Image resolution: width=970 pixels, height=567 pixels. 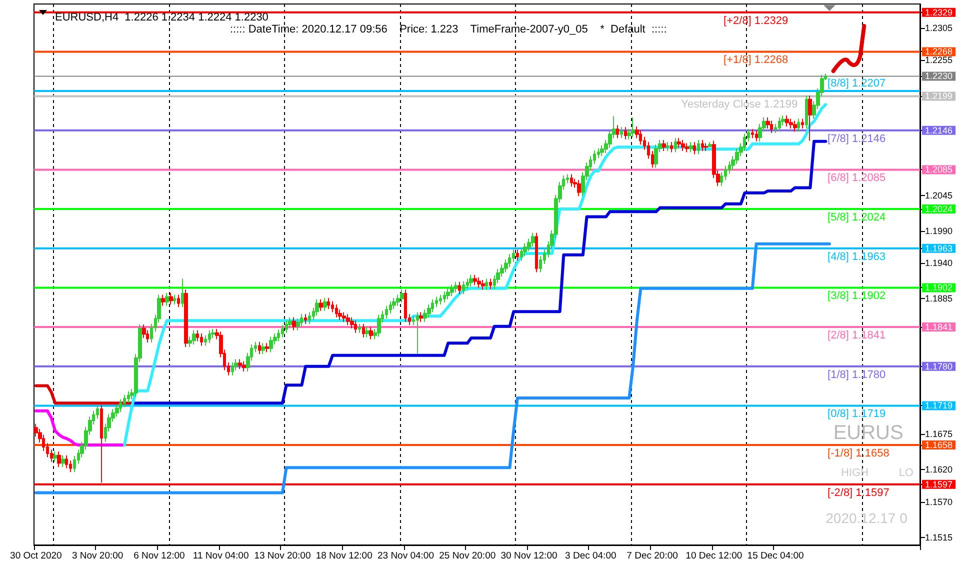 What do you see at coordinates (282, 556) in the screenshot?
I see `x-tick-label: 13 Nov 20:00` at bounding box center [282, 556].